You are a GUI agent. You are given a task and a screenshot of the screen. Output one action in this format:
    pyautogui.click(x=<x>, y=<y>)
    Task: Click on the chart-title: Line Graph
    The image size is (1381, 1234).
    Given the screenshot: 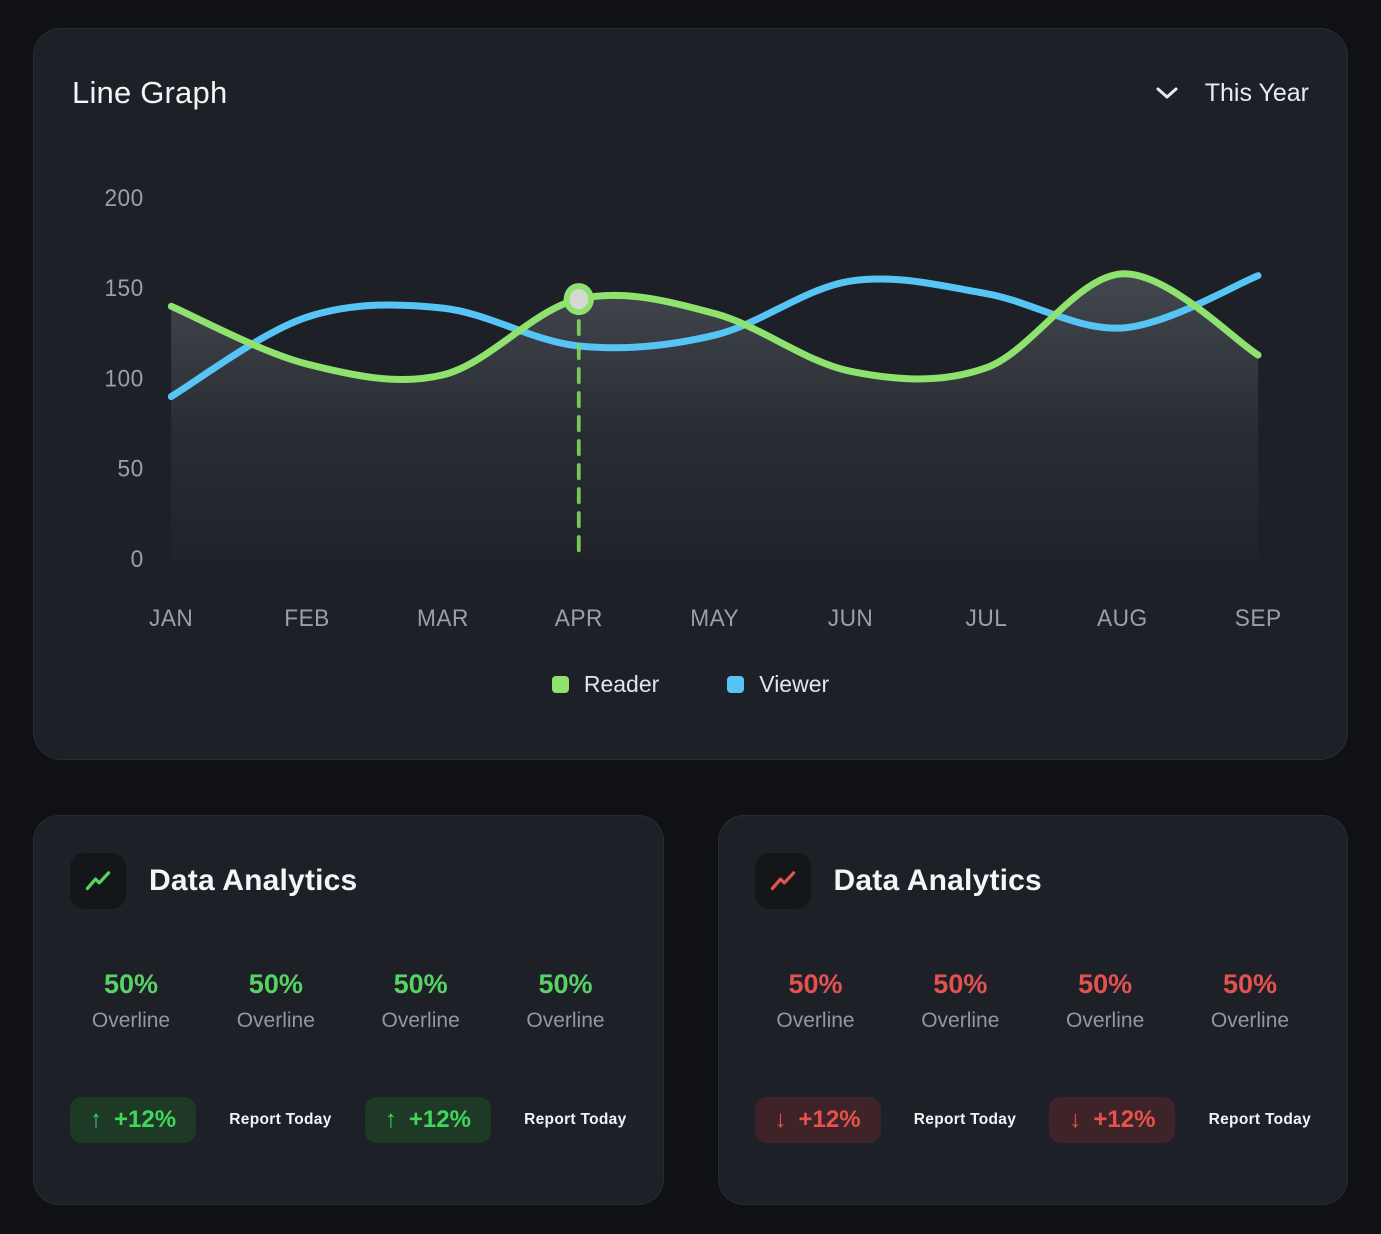 What is the action you would take?
    pyautogui.click(x=150, y=92)
    